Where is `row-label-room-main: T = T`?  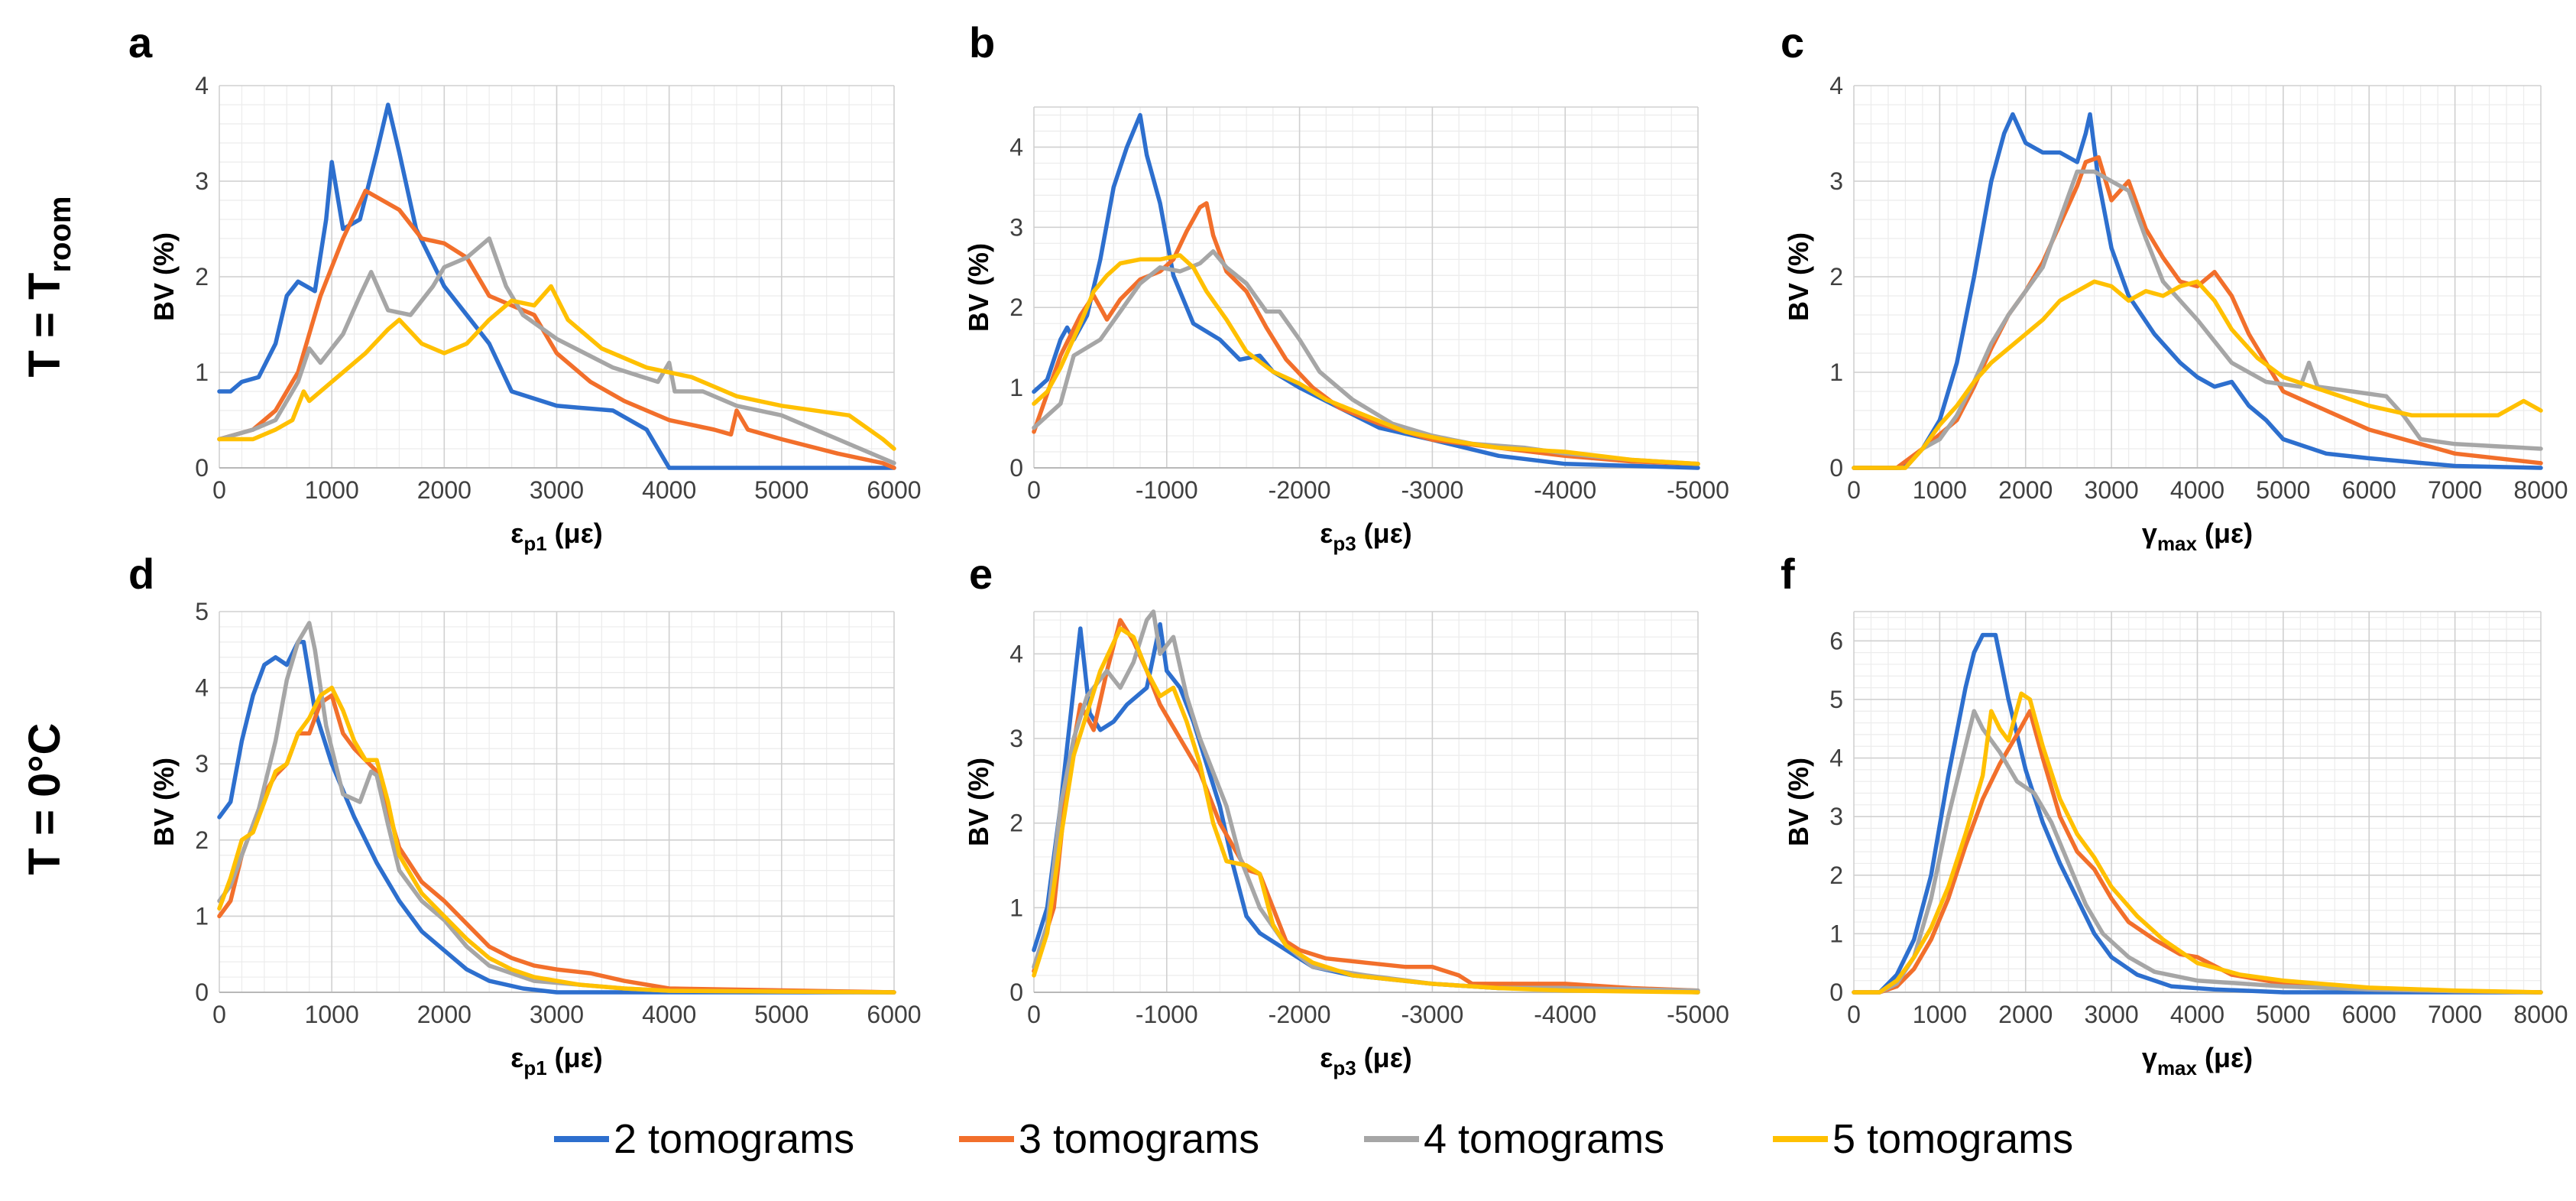 row-label-room-main: T = T is located at coordinates (45, 325).